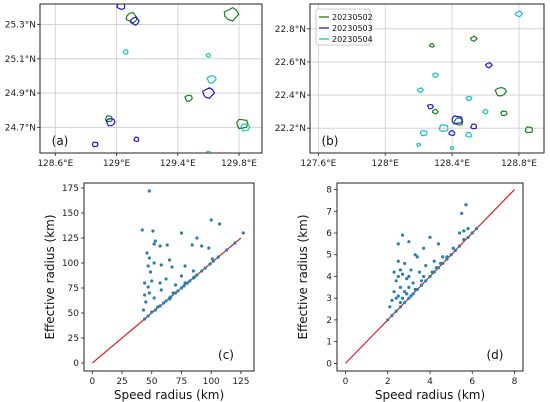  I want to click on panel-a-x-tick-label: 129°E, so click(117, 164).